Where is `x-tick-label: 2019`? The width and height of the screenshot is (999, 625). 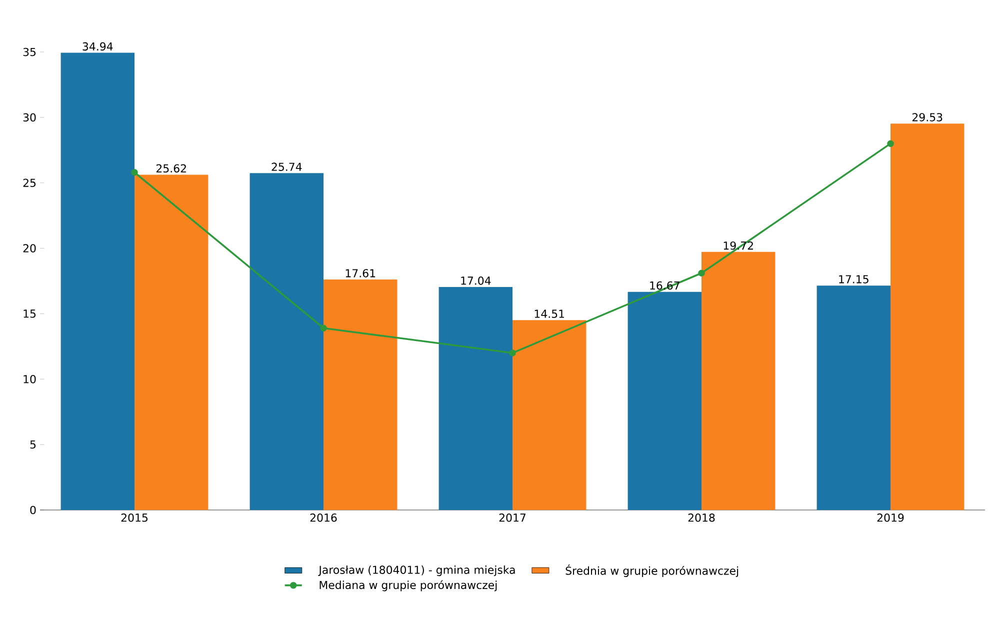
x-tick-label: 2019 is located at coordinates (890, 518).